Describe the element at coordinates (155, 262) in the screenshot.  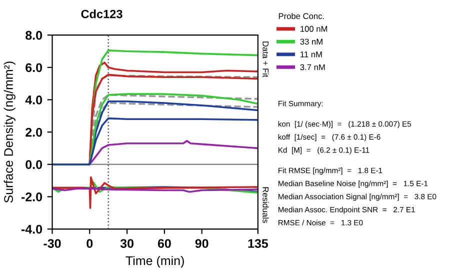
I see `x-axis-title: Time (min)` at that location.